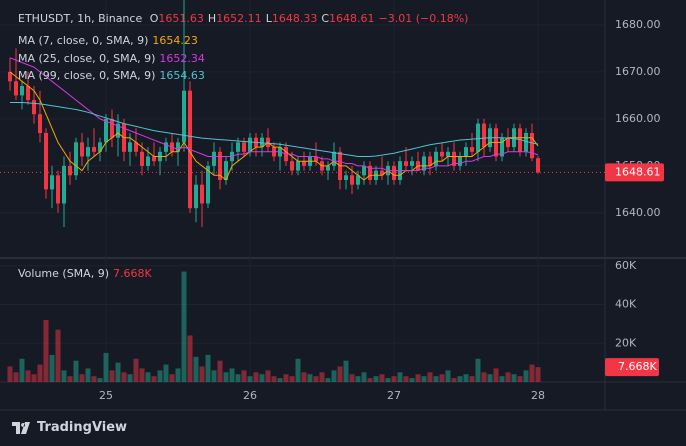 Image resolution: width=686 pixels, height=446 pixels. I want to click on y-tick-label: 1640.00, so click(638, 212).